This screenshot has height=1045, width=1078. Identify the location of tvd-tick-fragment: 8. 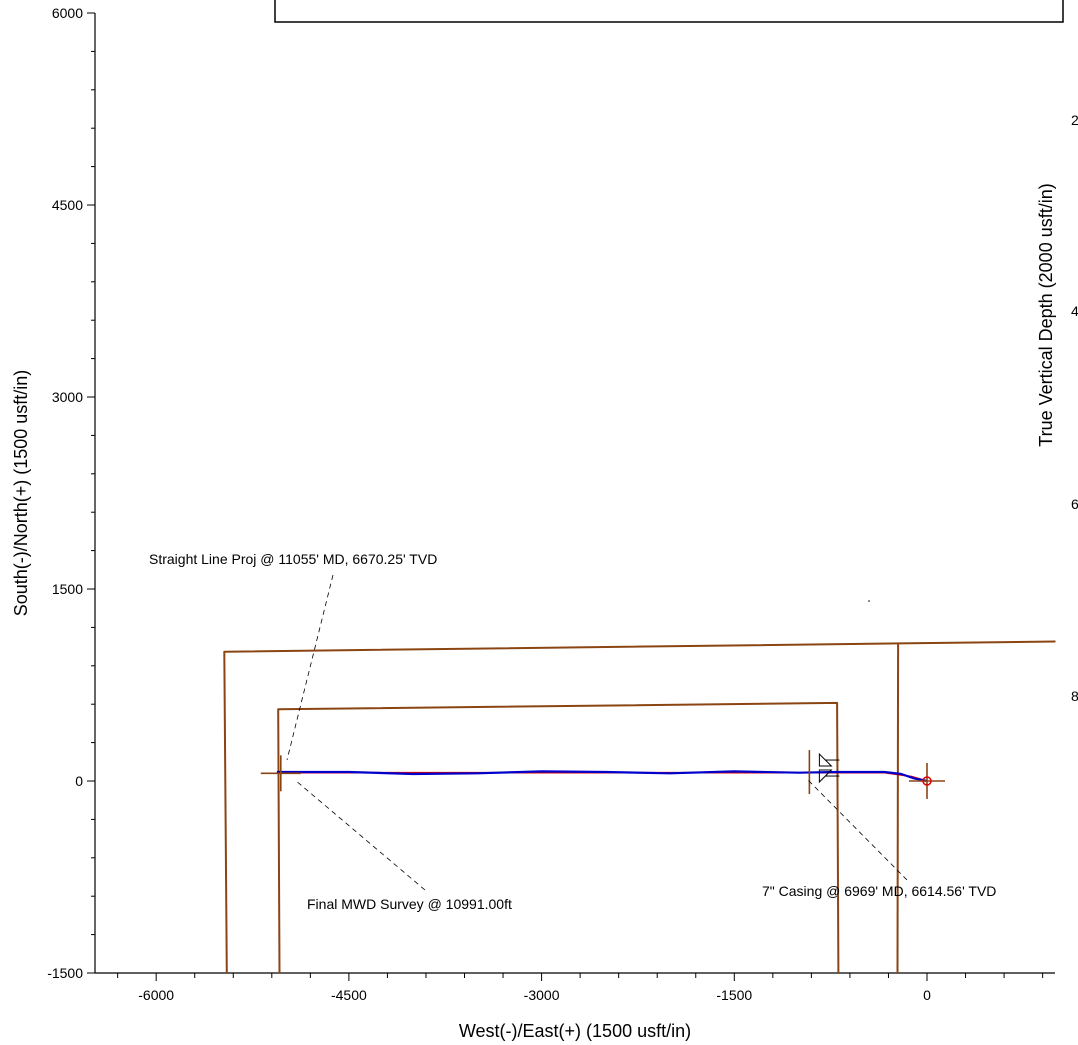
(1074, 696).